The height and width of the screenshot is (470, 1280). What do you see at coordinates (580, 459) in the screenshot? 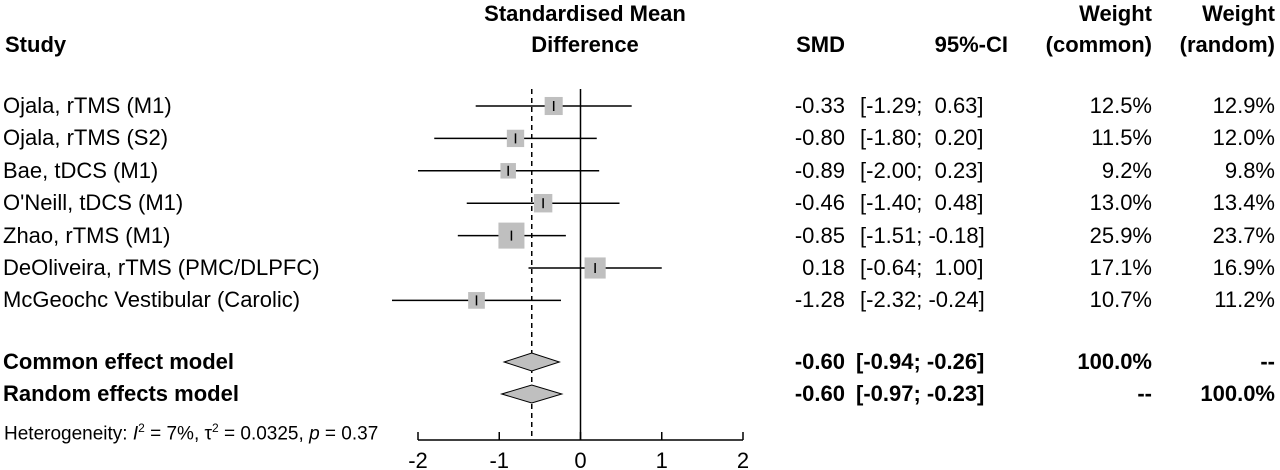
I see `x-tick-label: 0` at bounding box center [580, 459].